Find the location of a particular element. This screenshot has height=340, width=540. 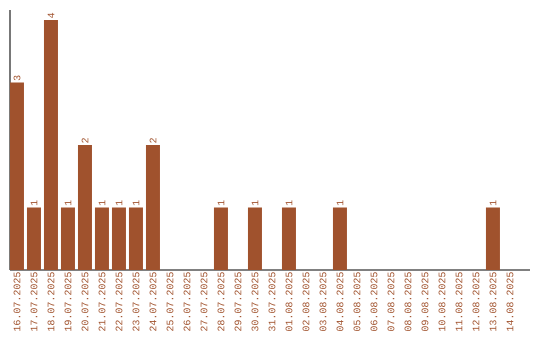

x-tick-label: 14.08.2025 is located at coordinates (510, 301).